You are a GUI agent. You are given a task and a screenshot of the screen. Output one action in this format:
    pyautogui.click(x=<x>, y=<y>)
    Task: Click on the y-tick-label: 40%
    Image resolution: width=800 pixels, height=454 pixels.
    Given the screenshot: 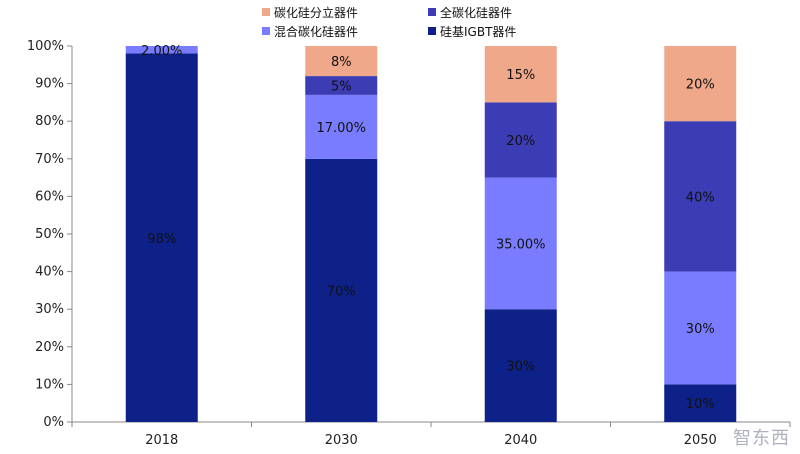 What is the action you would take?
    pyautogui.click(x=49, y=272)
    